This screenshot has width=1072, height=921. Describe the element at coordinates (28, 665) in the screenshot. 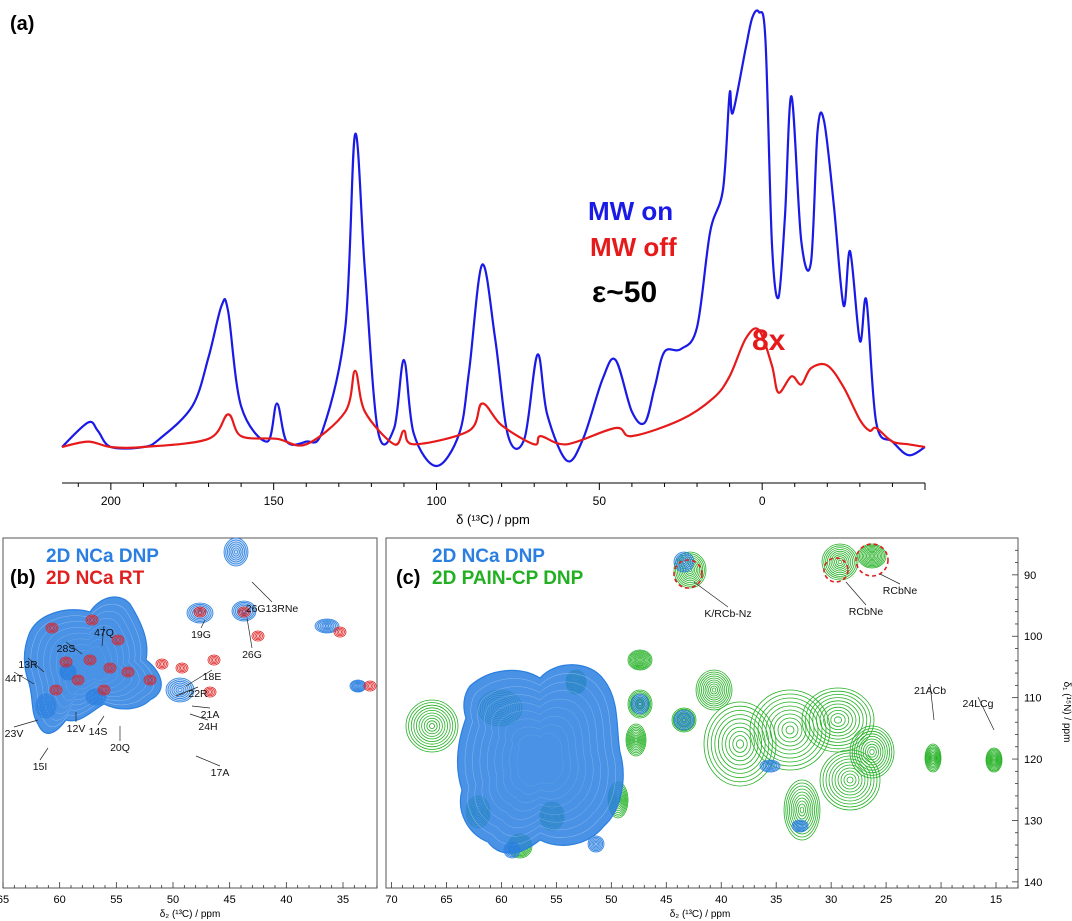

I see `peak-label: 13R` at that location.